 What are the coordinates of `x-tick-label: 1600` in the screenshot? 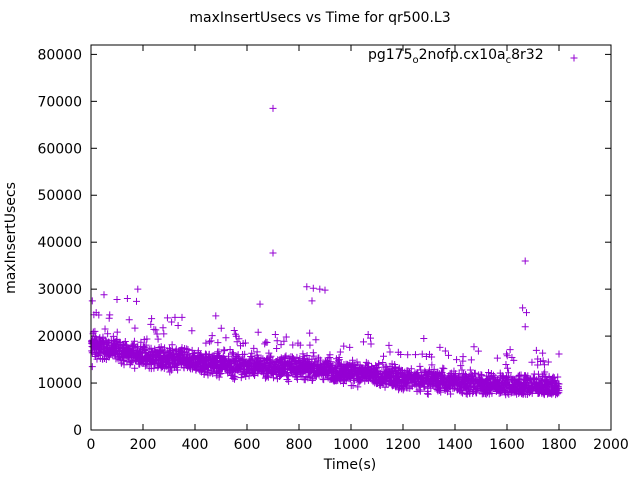 It's located at (507, 445).